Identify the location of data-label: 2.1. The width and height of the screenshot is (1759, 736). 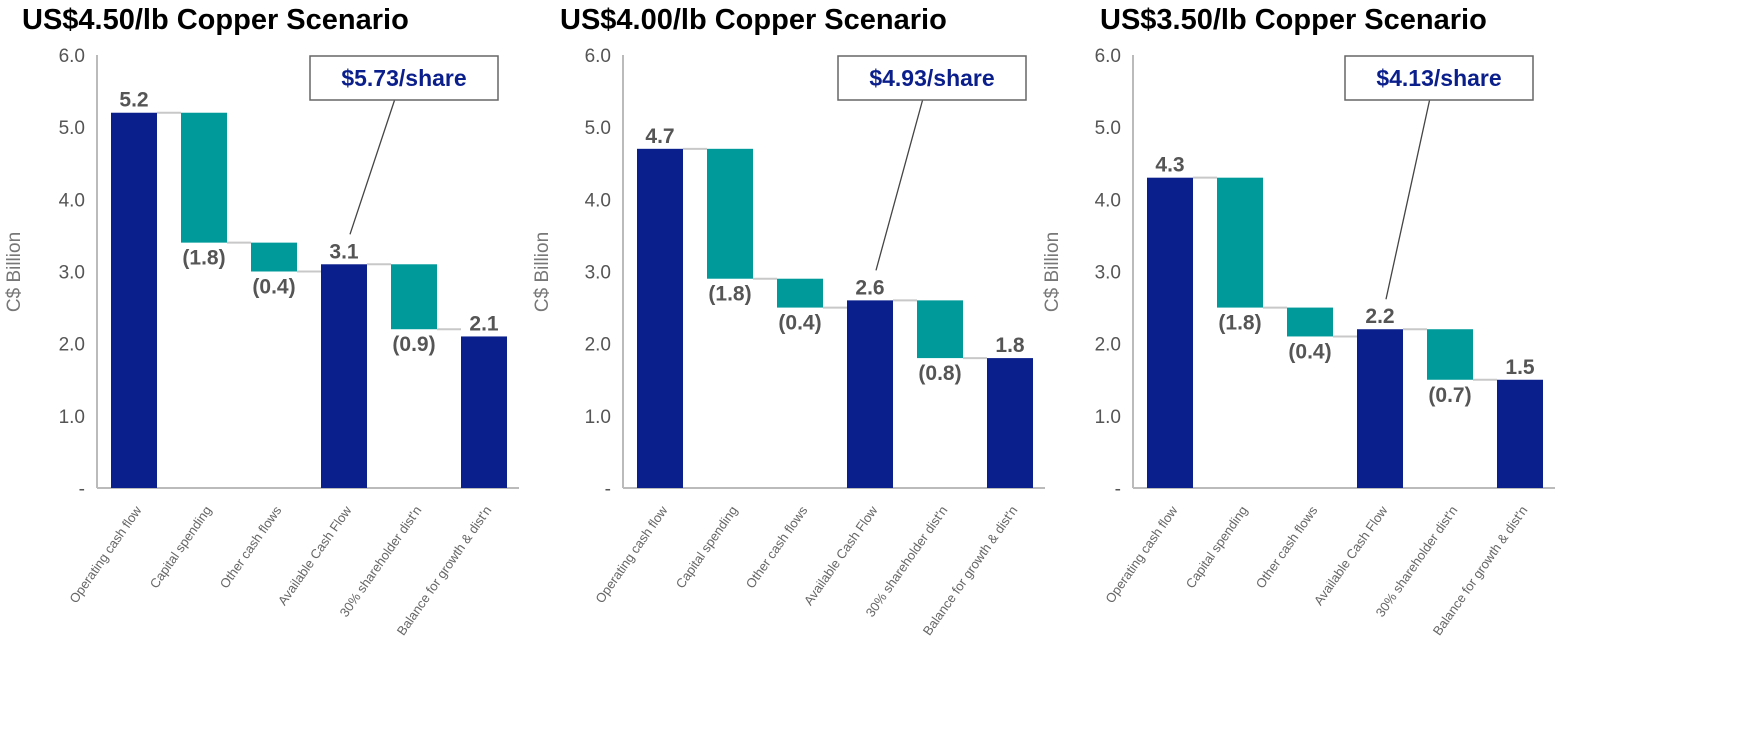
(484, 323).